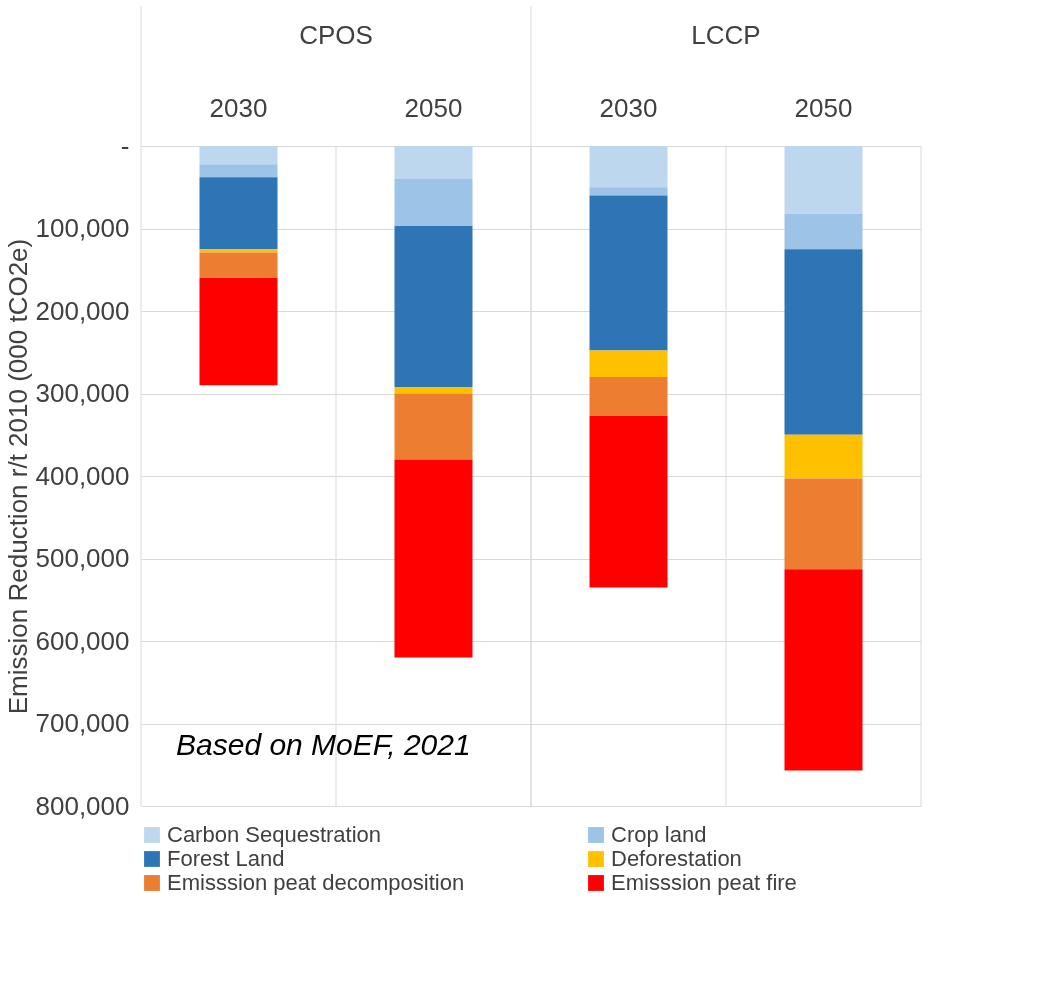 This screenshot has width=1048, height=984. What do you see at coordinates (226, 858) in the screenshot?
I see `legend-label: Forest Land` at bounding box center [226, 858].